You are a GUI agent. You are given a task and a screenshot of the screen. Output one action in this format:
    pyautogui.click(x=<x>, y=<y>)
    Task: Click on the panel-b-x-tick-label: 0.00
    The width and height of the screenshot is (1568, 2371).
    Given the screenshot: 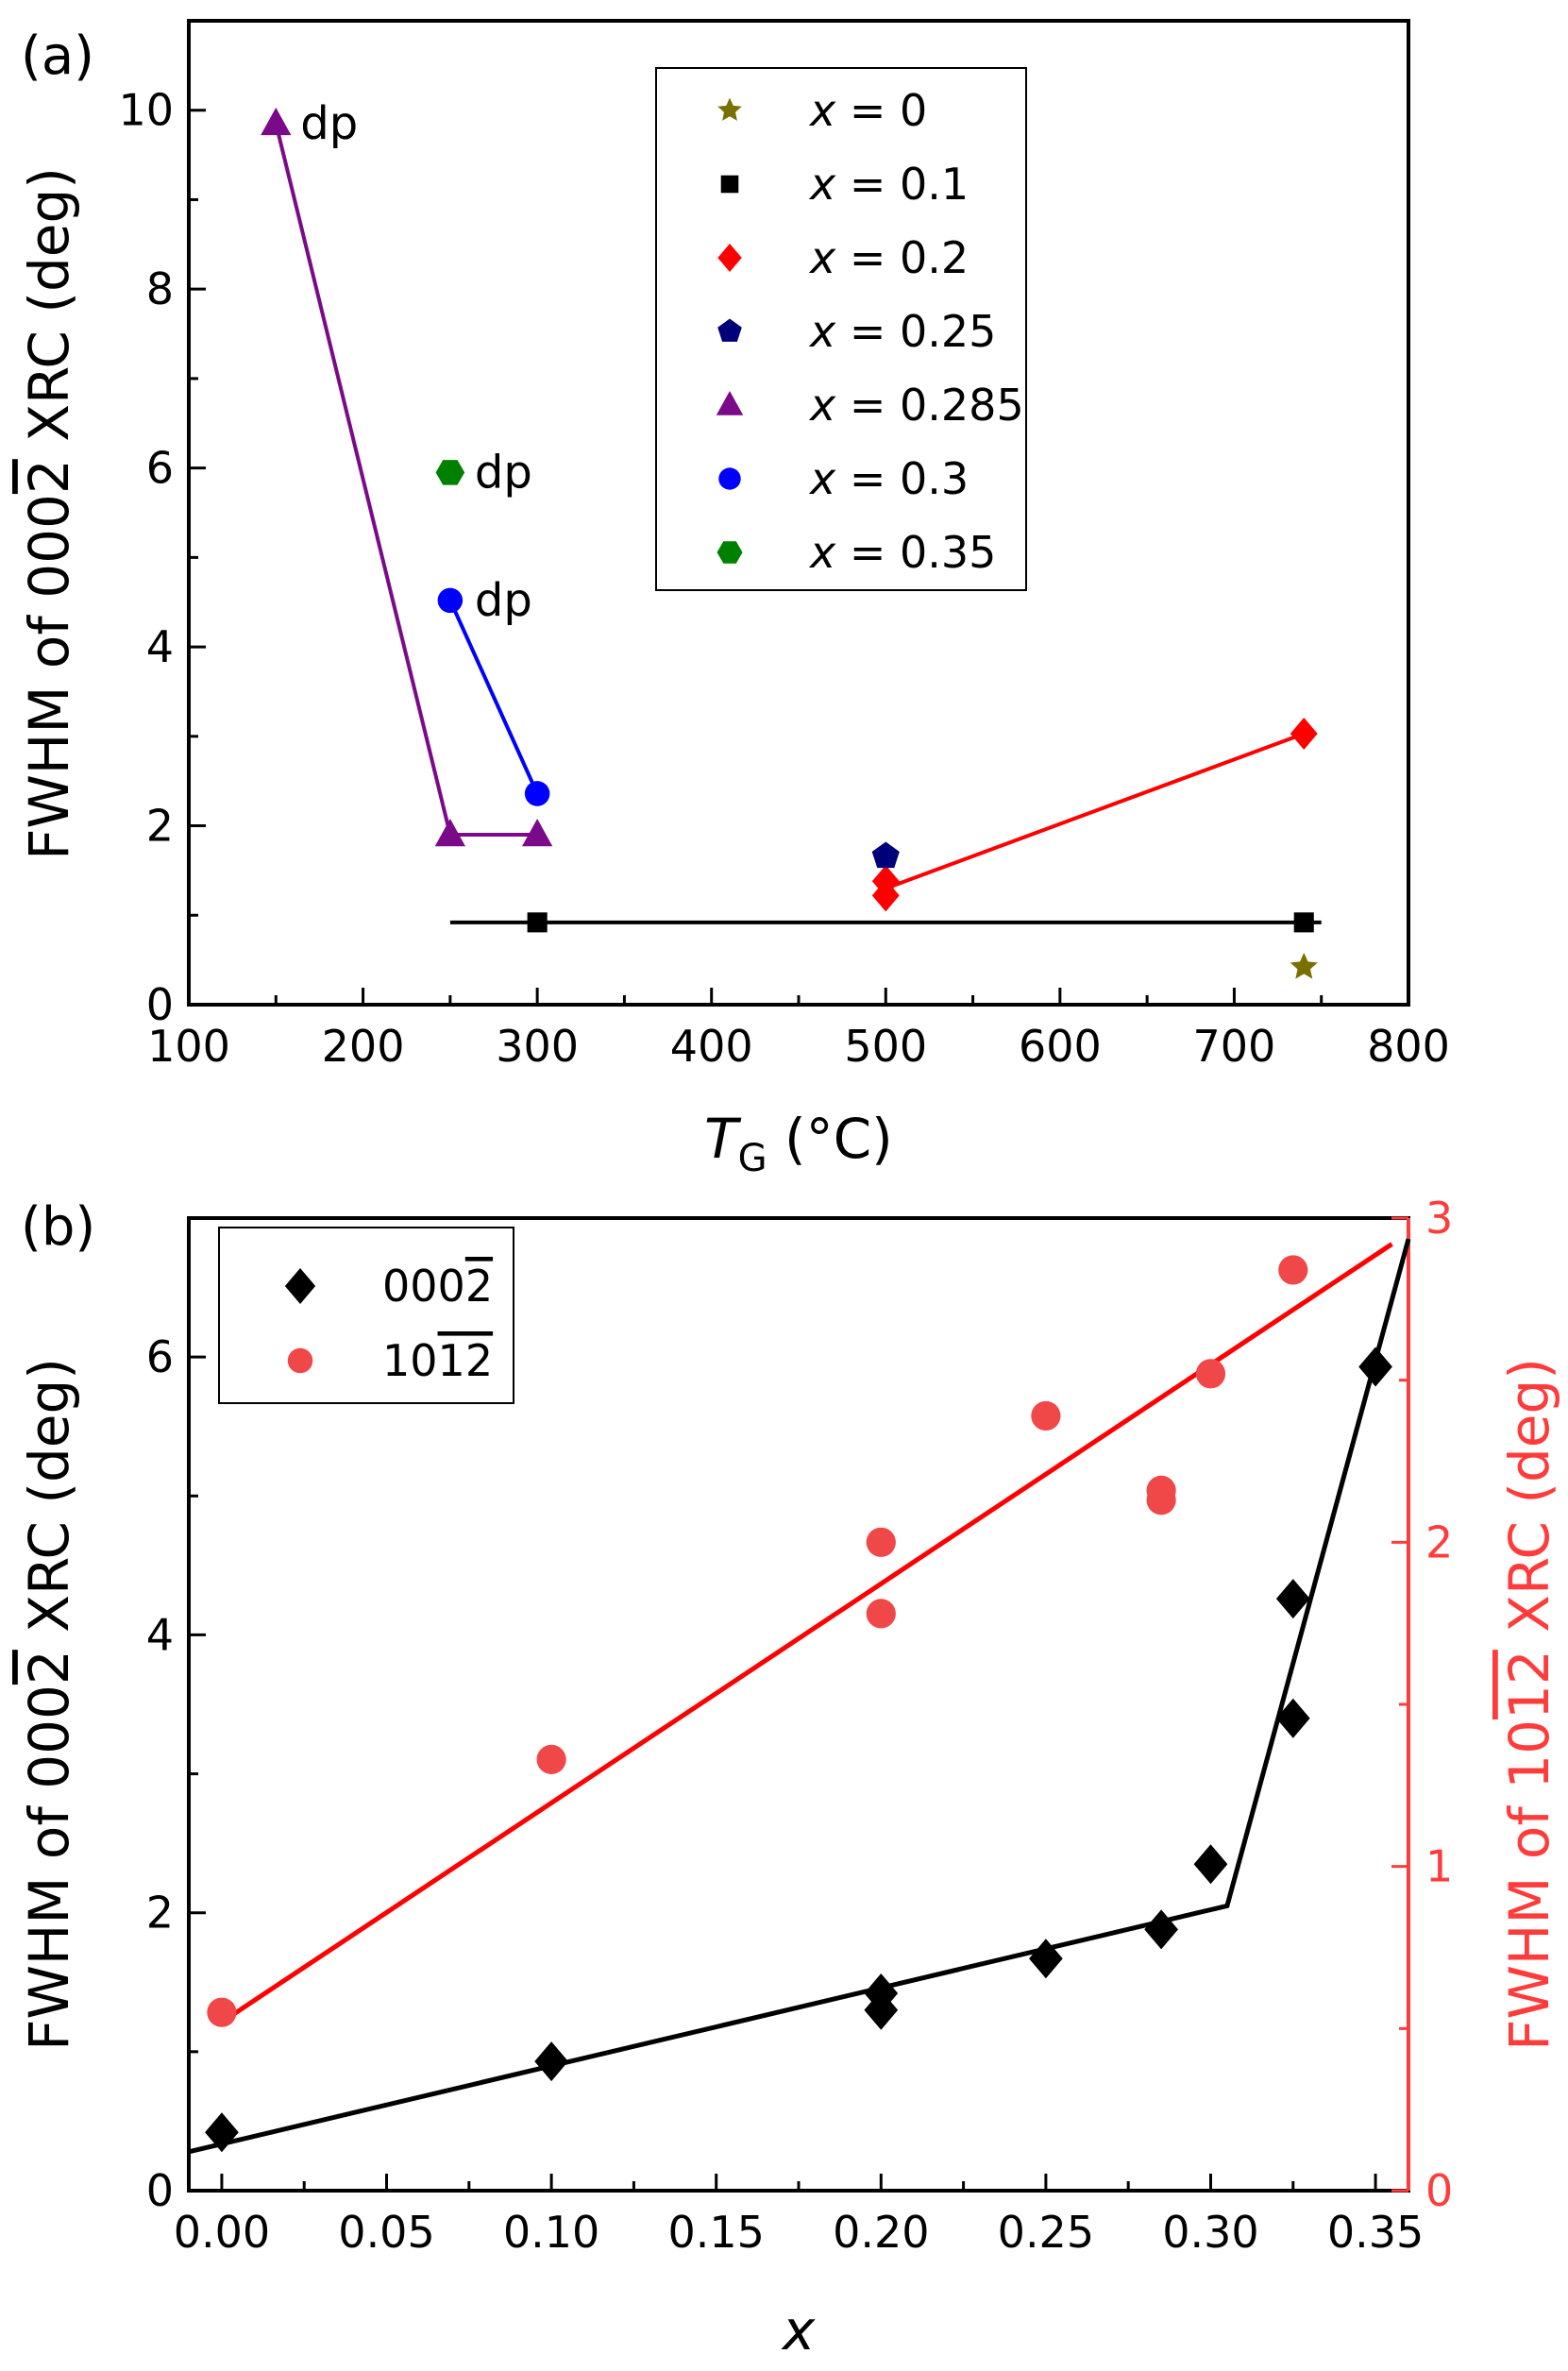 What is the action you would take?
    pyautogui.click(x=222, y=2232)
    